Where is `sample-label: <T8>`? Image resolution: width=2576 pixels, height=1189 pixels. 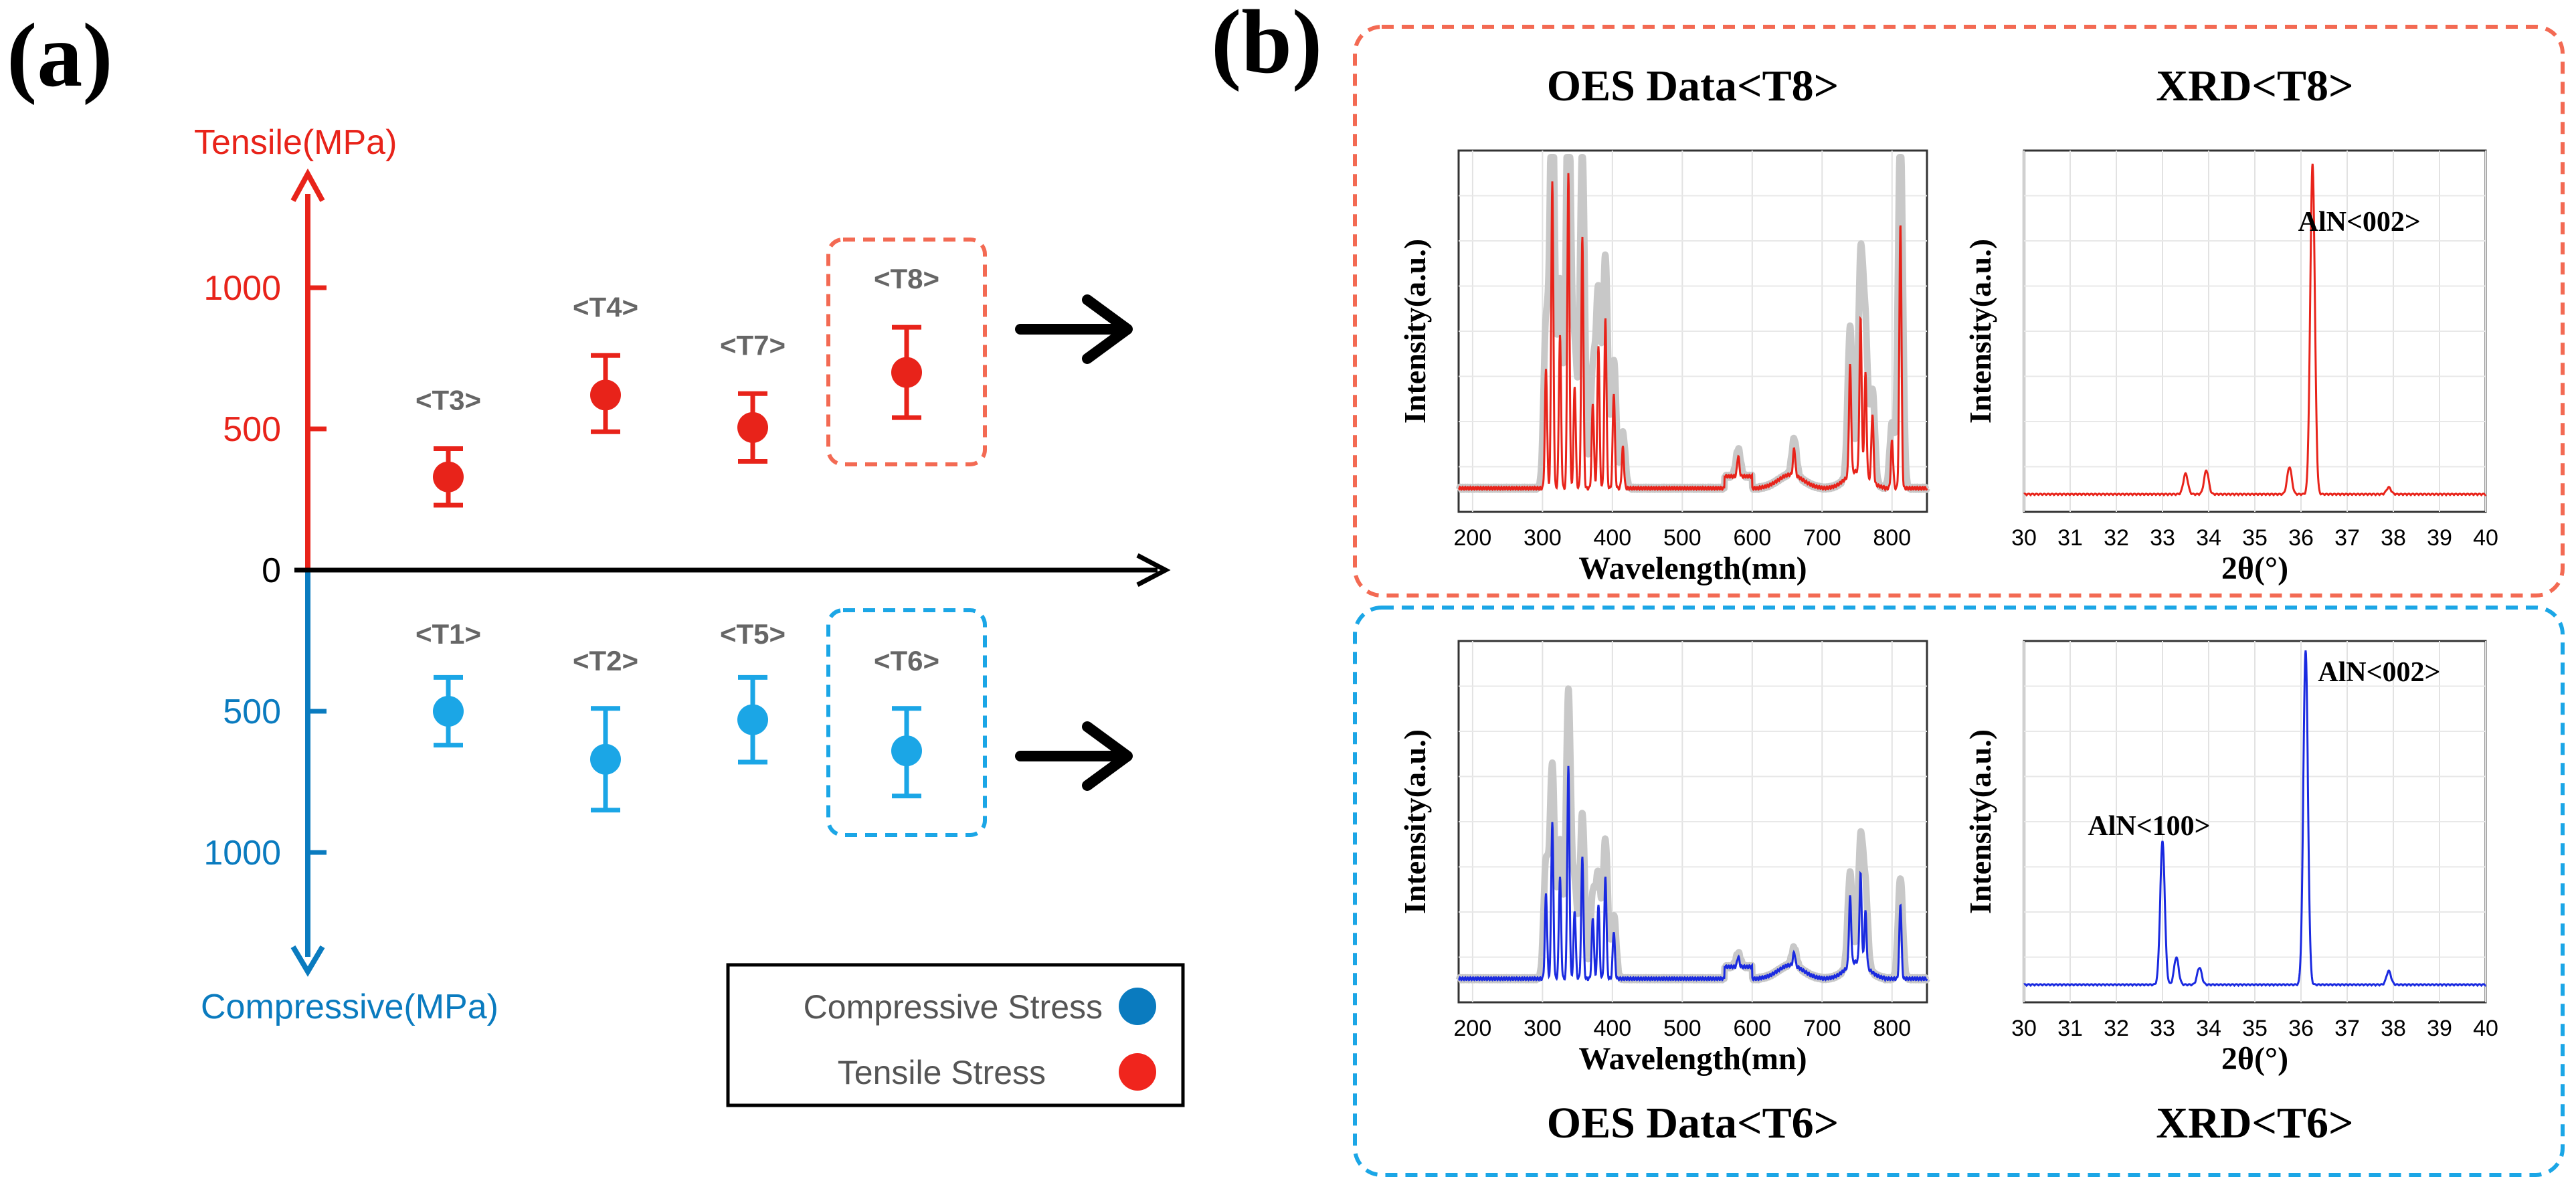
sample-label: <T8> is located at coordinates (906, 279).